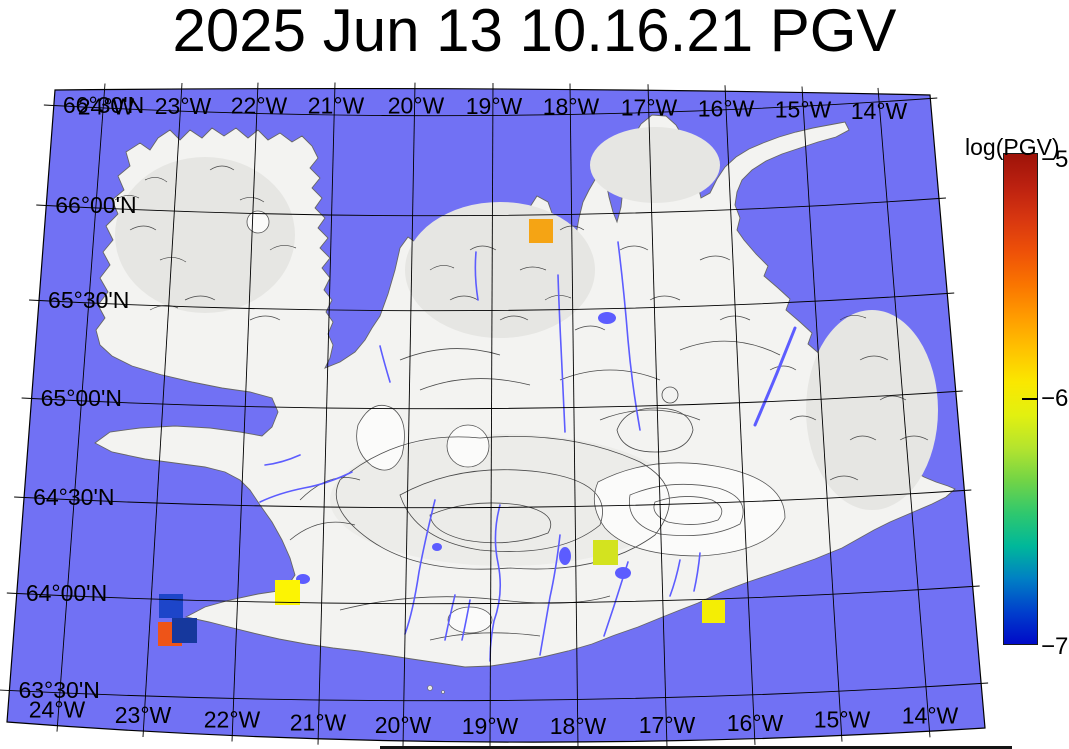  I want to click on lon-label-bottom: 22°W, so click(232, 719).